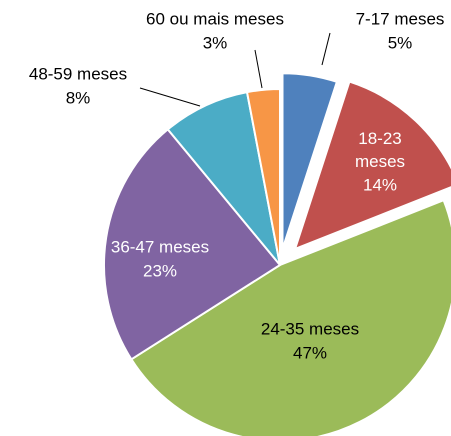  I want to click on value-label: 47%, so click(310, 352).